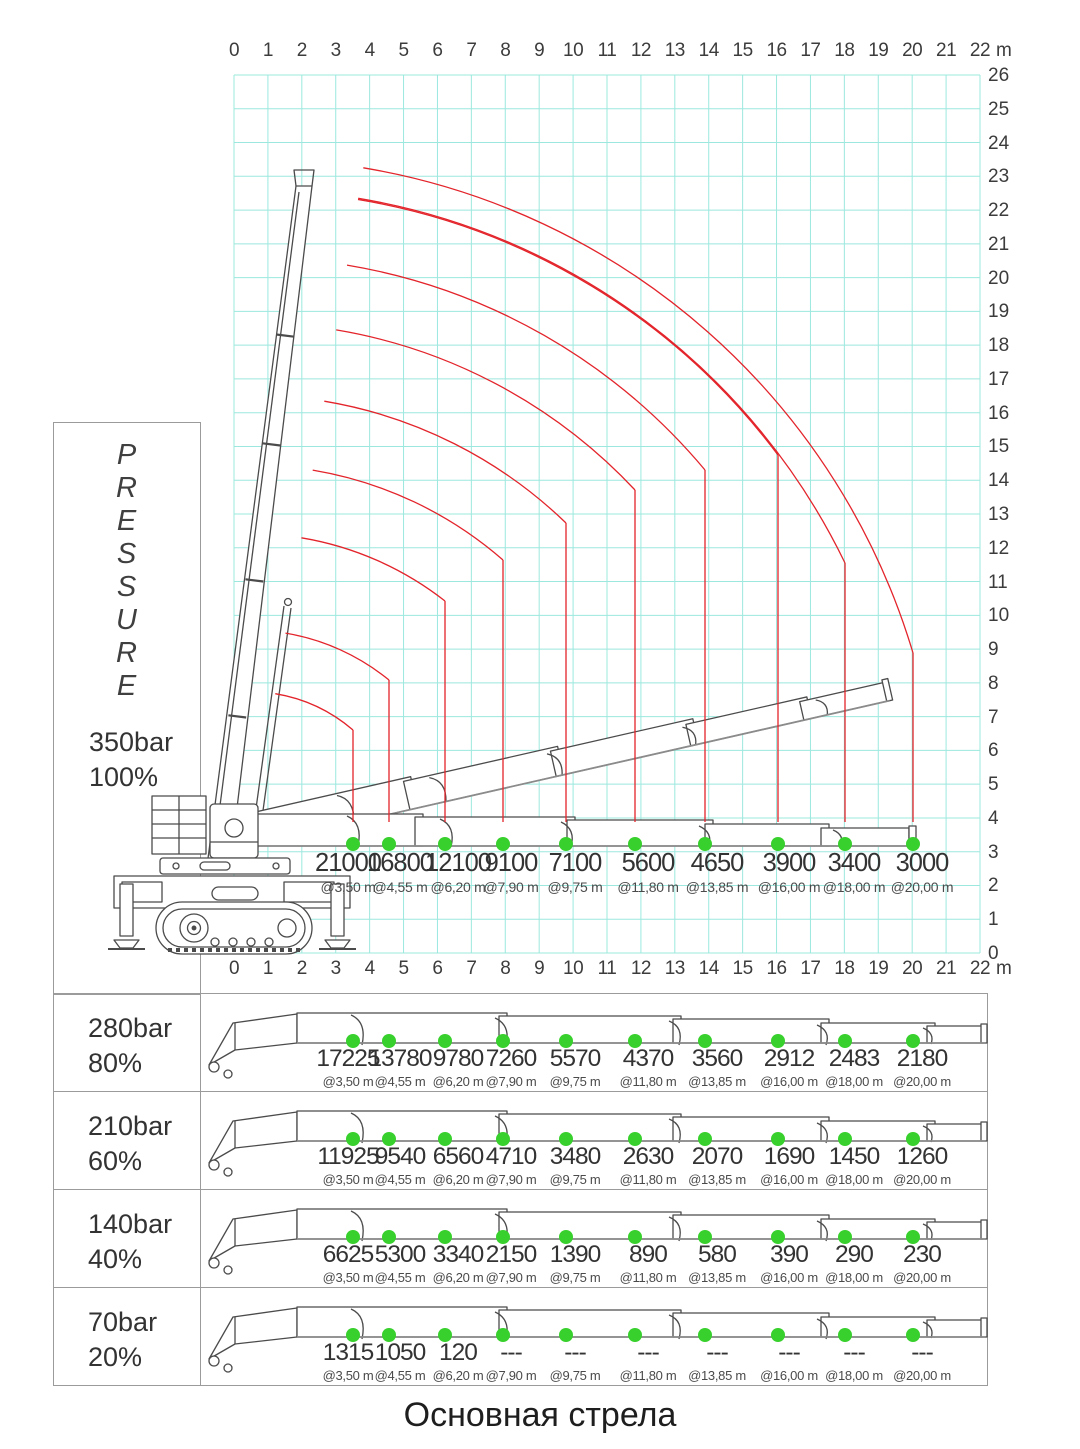 This screenshot has width=1080, height=1449. Describe the element at coordinates (123, 1322) in the screenshot. I see `pressure-value: 70bar` at that location.